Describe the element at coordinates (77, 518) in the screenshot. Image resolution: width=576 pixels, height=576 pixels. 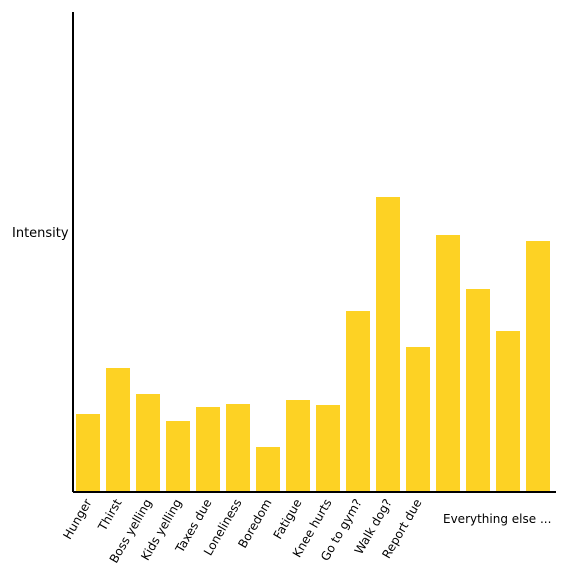
I see `x-tick-label: Hunger` at that location.